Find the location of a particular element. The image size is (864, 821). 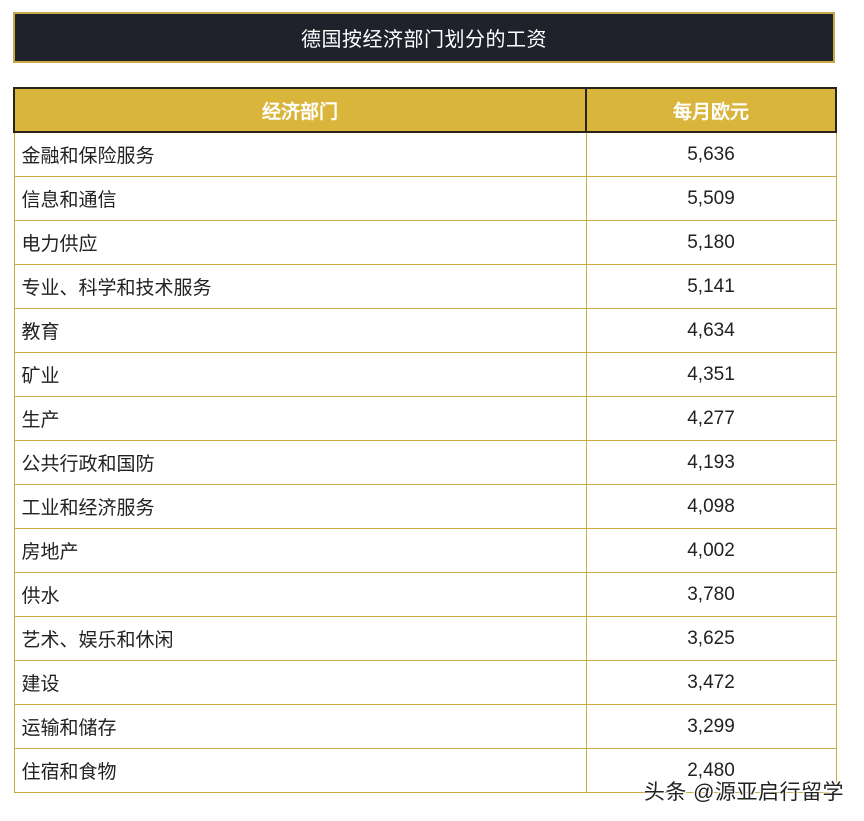

value-cell: 3,299 is located at coordinates (711, 726).